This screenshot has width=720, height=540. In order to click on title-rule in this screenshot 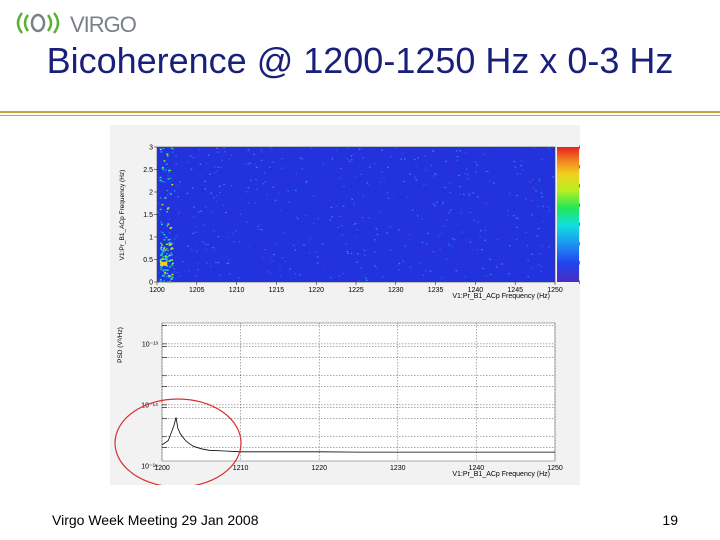, I will do `click(360, 112)`.